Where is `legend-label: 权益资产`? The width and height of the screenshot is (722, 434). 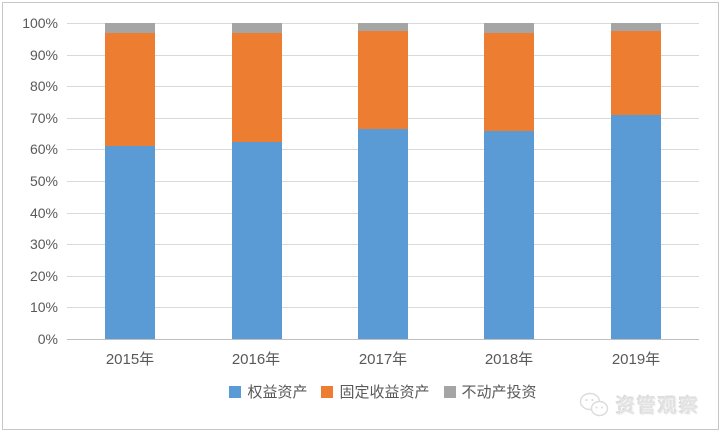 legend-label: 权益资产 is located at coordinates (277, 392).